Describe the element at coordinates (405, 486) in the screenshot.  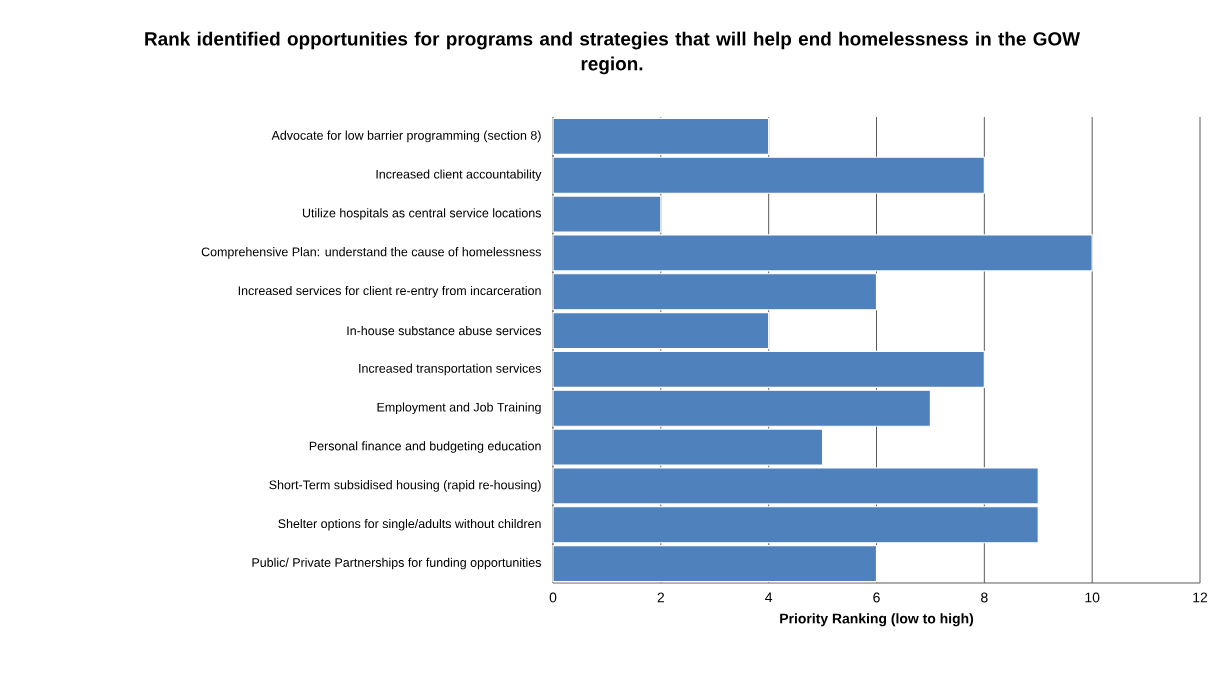
I see `y-tick-label: Short-Term subsidised housing (rapid re-housing)` at that location.